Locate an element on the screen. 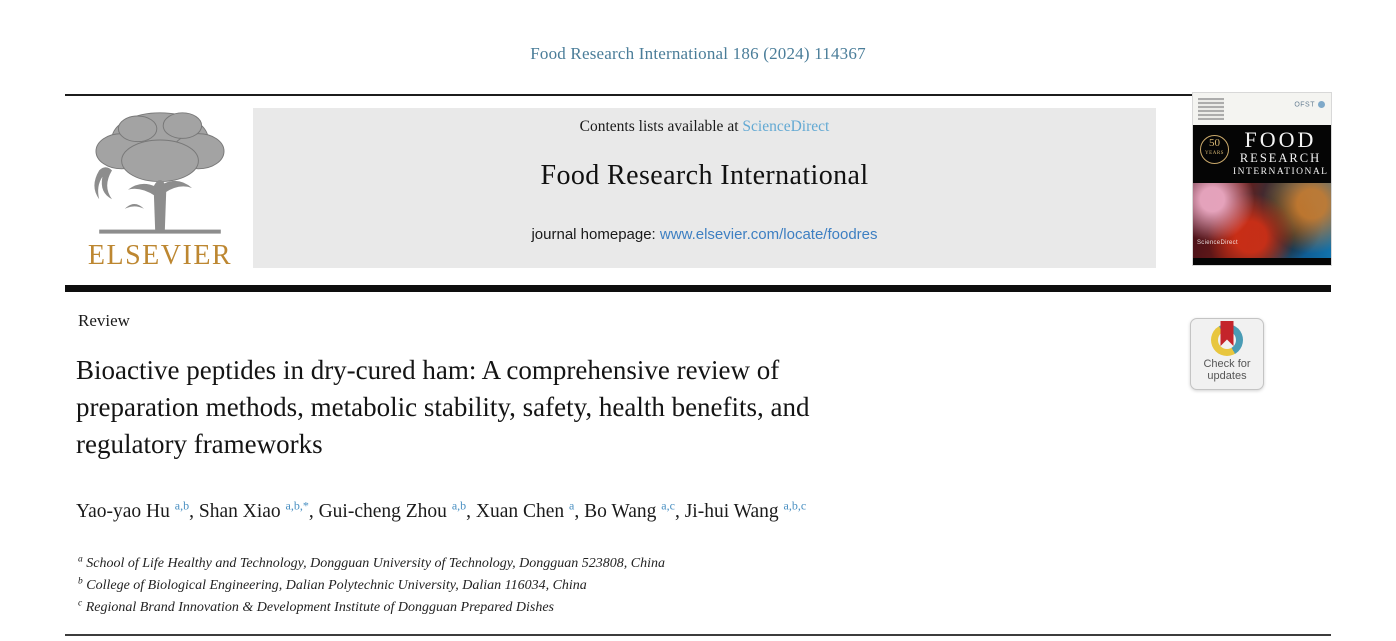  cover-brand-label: ScienceDirect is located at coordinates (1217, 243).